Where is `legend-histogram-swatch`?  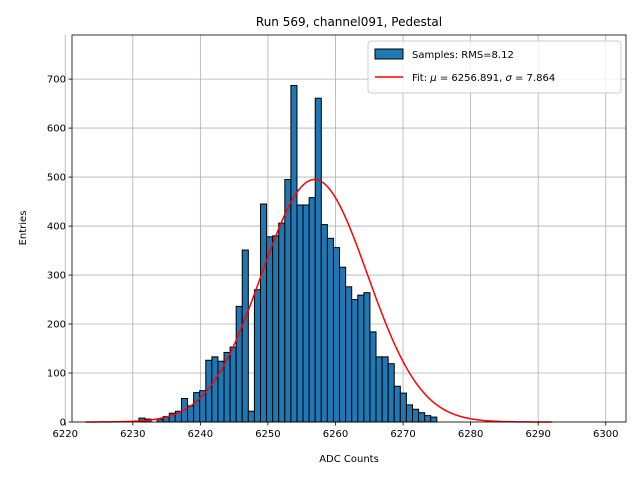
legend-histogram-swatch is located at coordinates (389, 54).